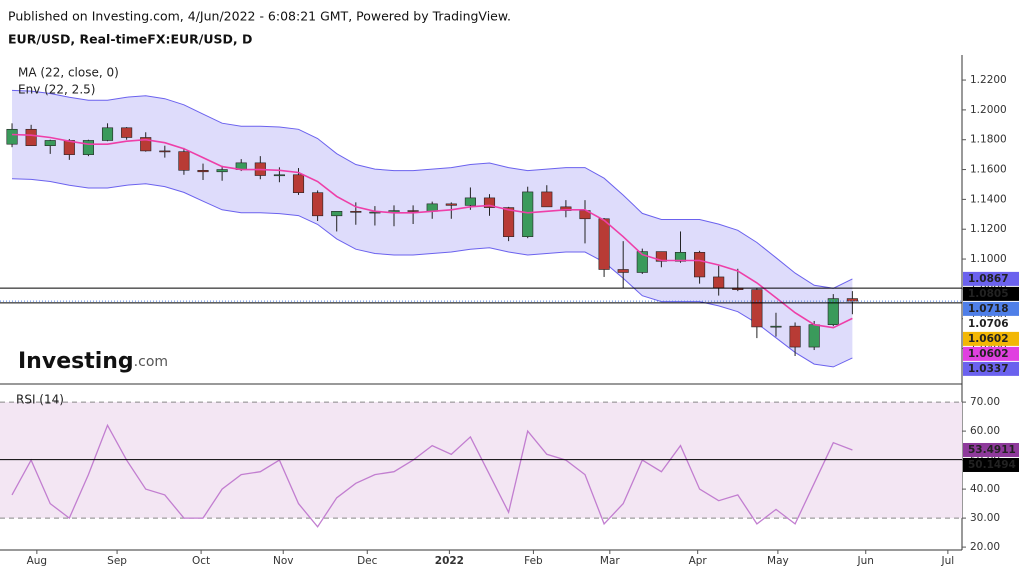 This screenshot has width=1024, height=572. I want to click on x-tick-label: Mar, so click(610, 561).